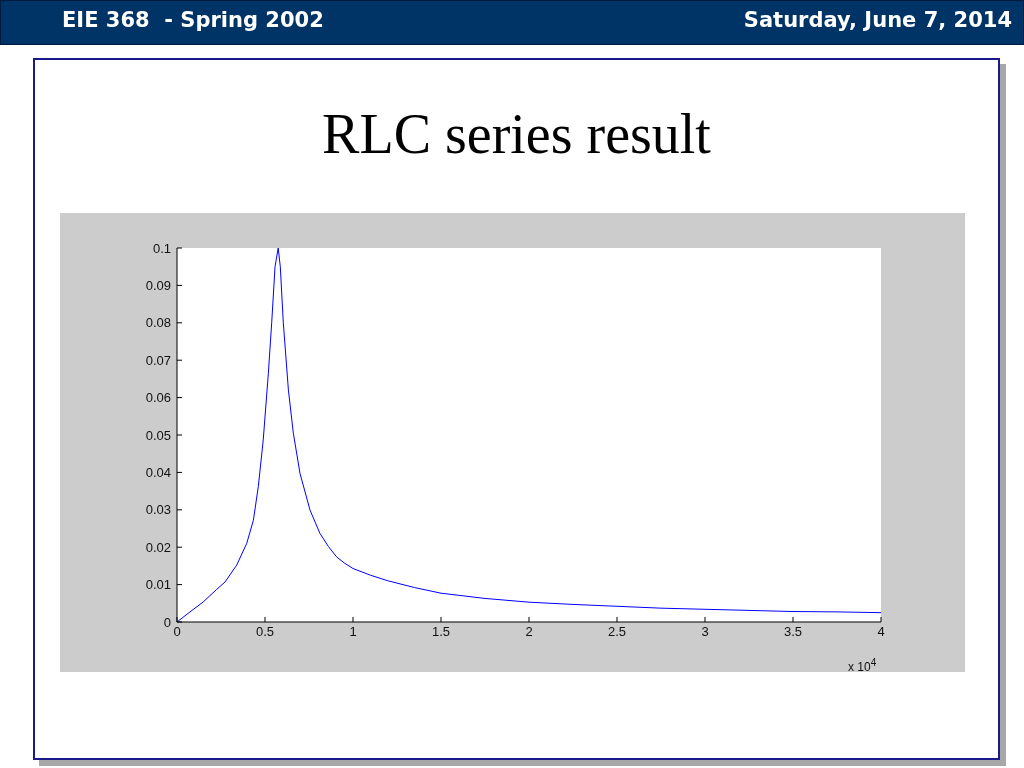 This screenshot has width=1024, height=768. I want to click on x-tick-label: 0, so click(177, 632).